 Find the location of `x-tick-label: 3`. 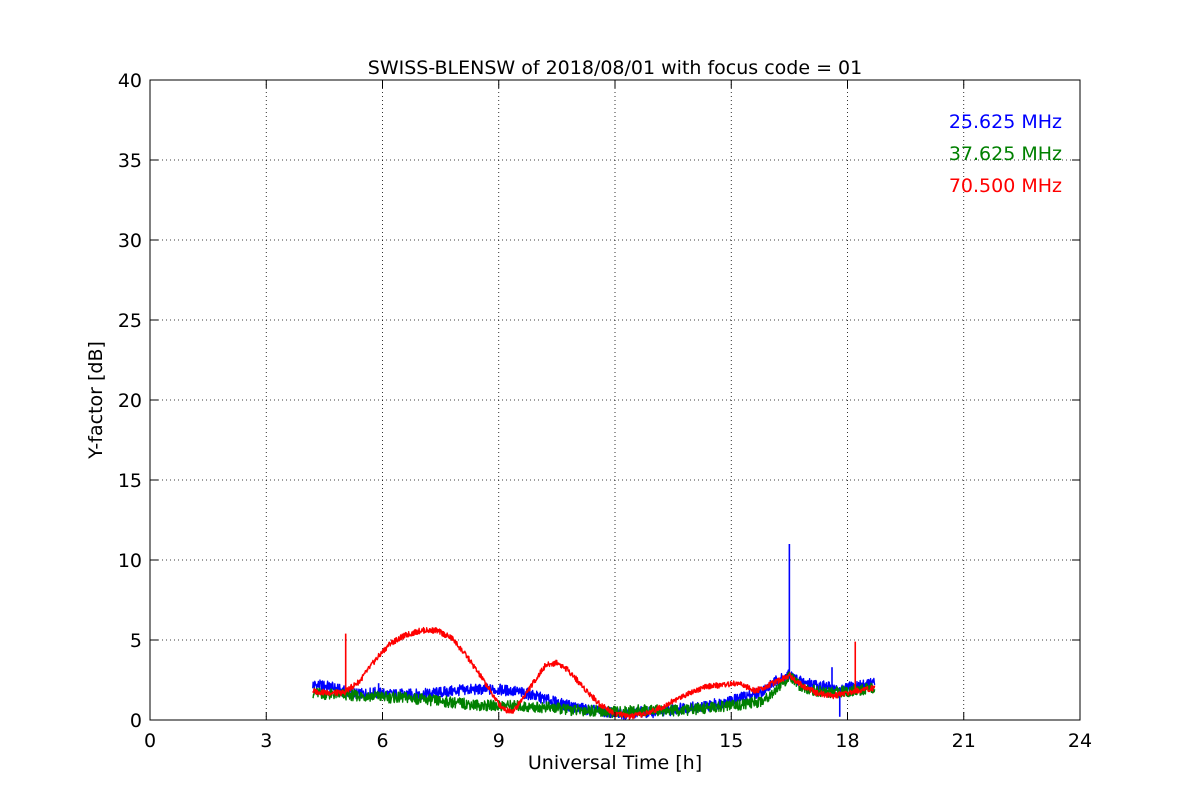

x-tick-label: 3 is located at coordinates (266, 741).